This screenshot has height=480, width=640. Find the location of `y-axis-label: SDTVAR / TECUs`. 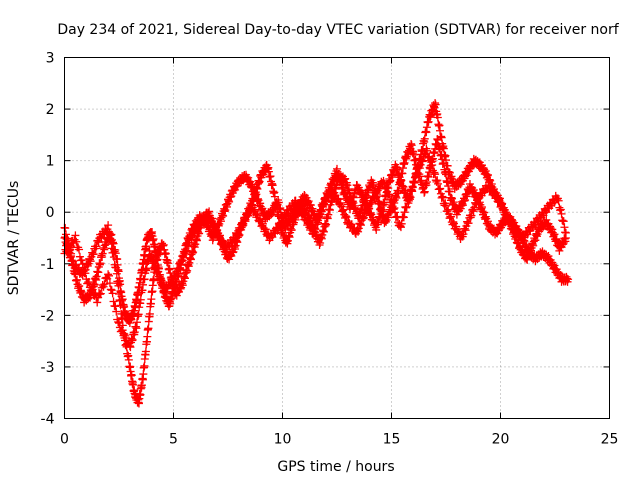

y-axis-label: SDTVAR / TECUs is located at coordinates (14, 238).